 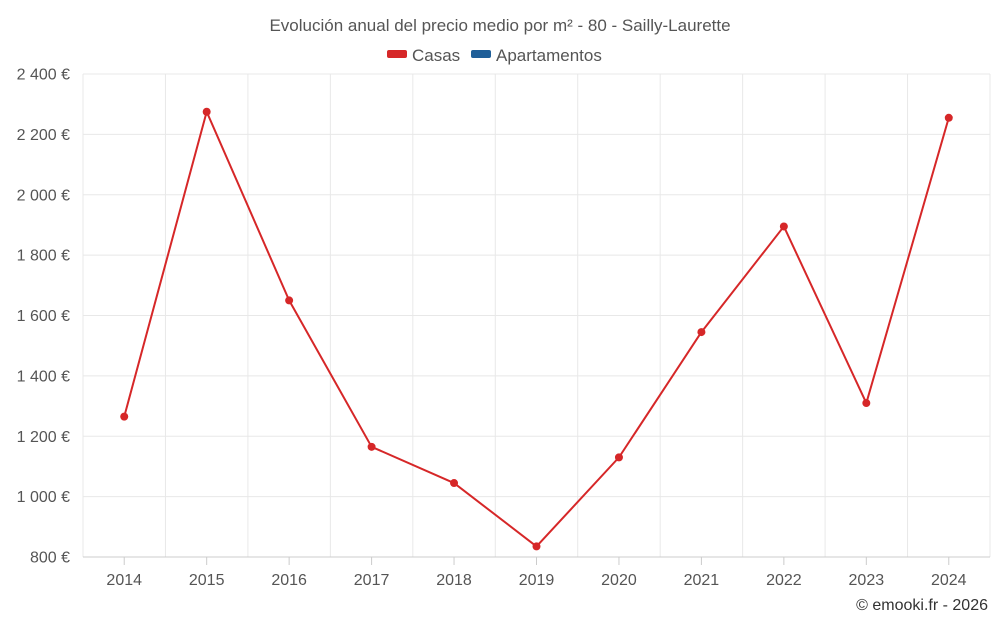 I want to click on x-tick-label: 2017, so click(x=372, y=580).